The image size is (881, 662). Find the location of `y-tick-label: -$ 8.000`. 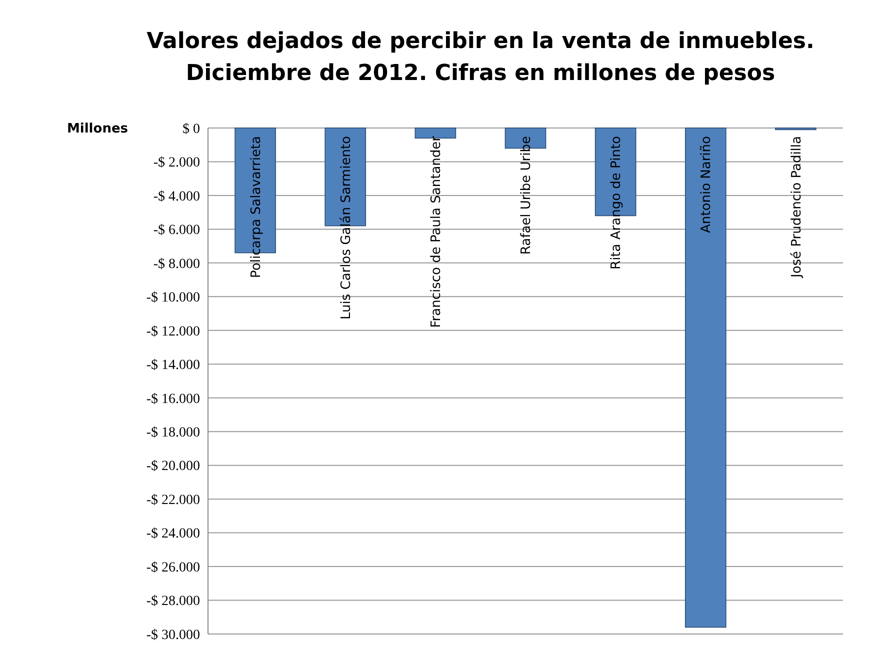

y-tick-label: -$ 8.000 is located at coordinates (176, 264).